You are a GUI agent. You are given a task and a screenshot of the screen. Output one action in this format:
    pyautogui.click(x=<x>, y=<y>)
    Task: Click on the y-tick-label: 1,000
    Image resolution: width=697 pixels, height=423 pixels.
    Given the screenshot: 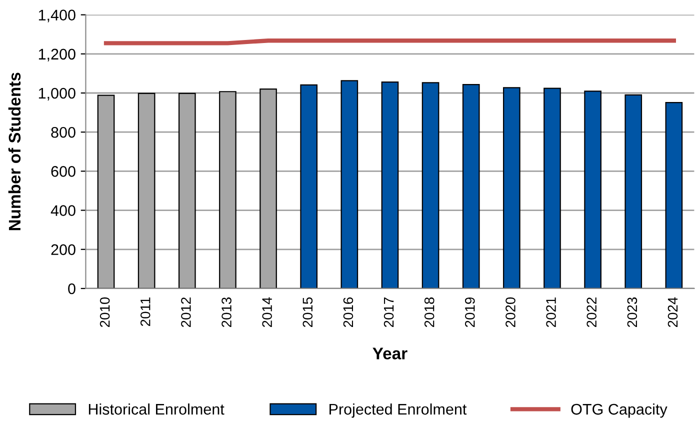 What is the action you would take?
    pyautogui.click(x=57, y=94)
    